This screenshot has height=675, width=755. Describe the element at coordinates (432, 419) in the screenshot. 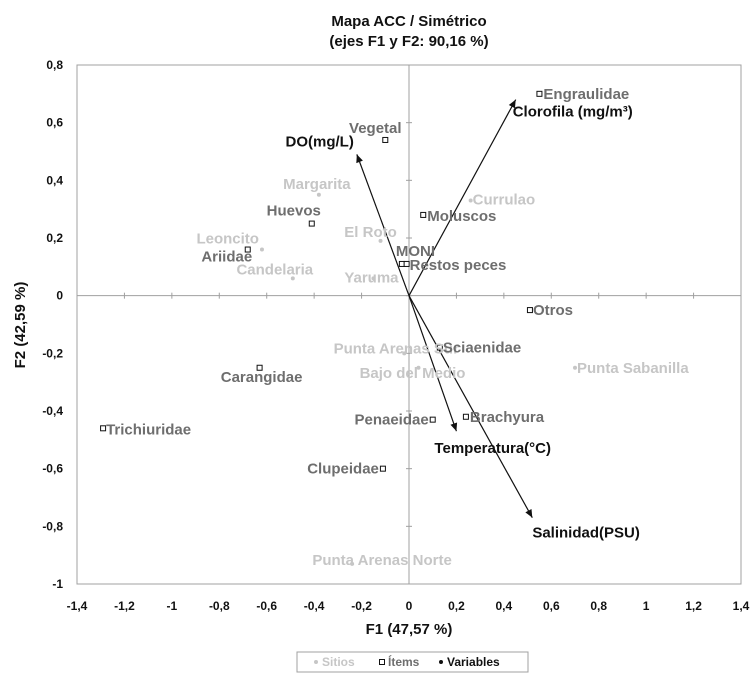

I see `item-marker-penaeidae` at that location.